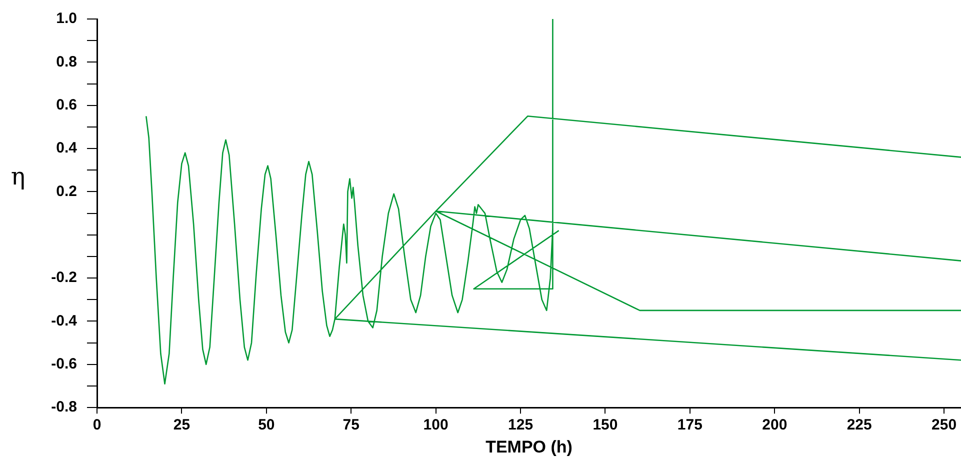  Describe the element at coordinates (66, 61) in the screenshot. I see `y-tick-label: 0.8` at that location.